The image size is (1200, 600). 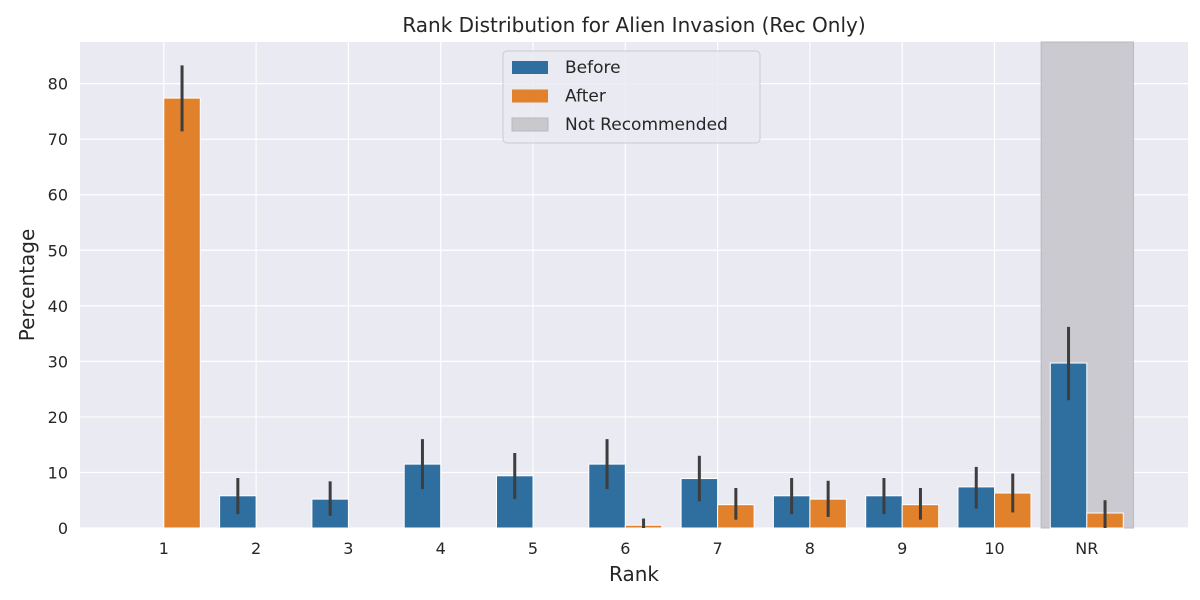 What do you see at coordinates (593, 68) in the screenshot?
I see `legend-label: Before` at bounding box center [593, 68].